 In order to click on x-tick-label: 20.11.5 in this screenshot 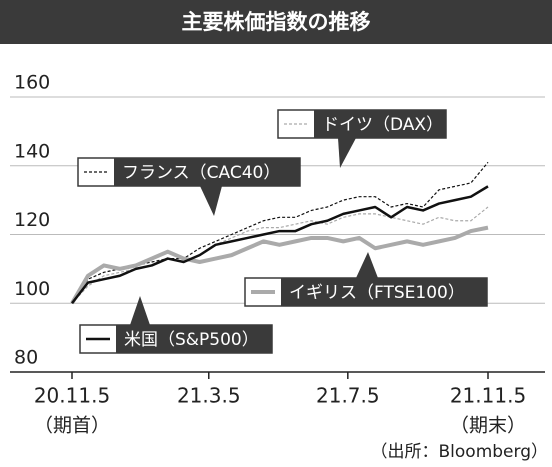, I will do `click(72, 396)`.